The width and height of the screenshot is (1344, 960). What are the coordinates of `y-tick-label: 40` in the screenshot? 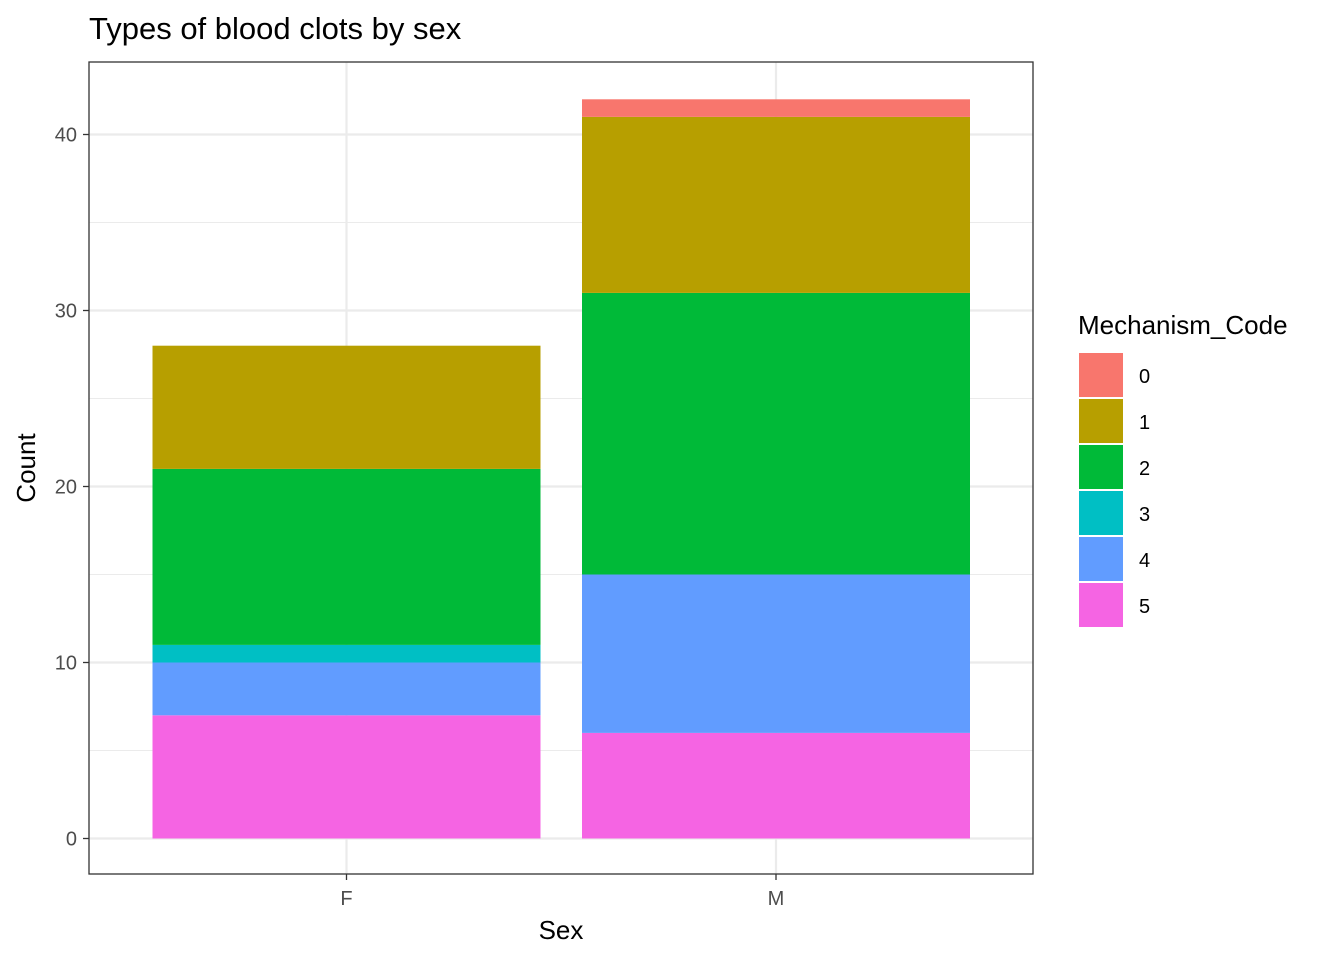 It's located at (66, 136).